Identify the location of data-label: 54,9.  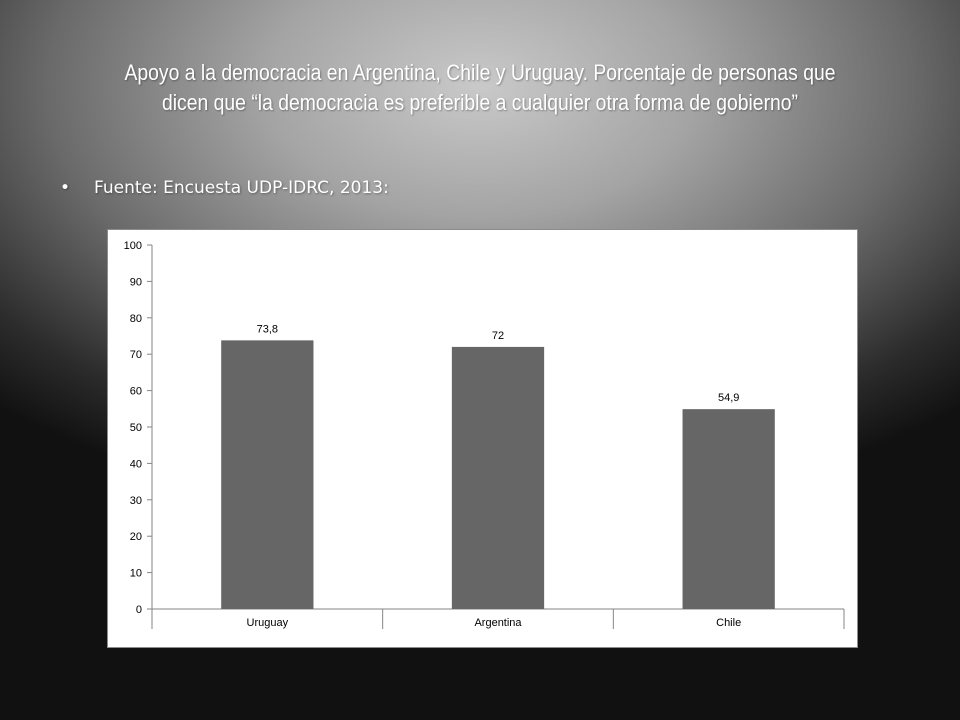
(728, 398).